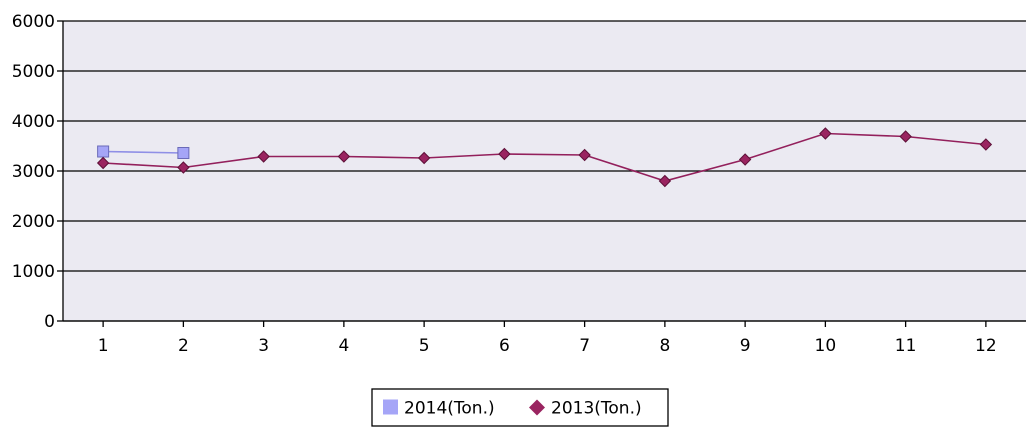 The image size is (1029, 431). I want to click on series-2013(Ton.), so click(544, 157).